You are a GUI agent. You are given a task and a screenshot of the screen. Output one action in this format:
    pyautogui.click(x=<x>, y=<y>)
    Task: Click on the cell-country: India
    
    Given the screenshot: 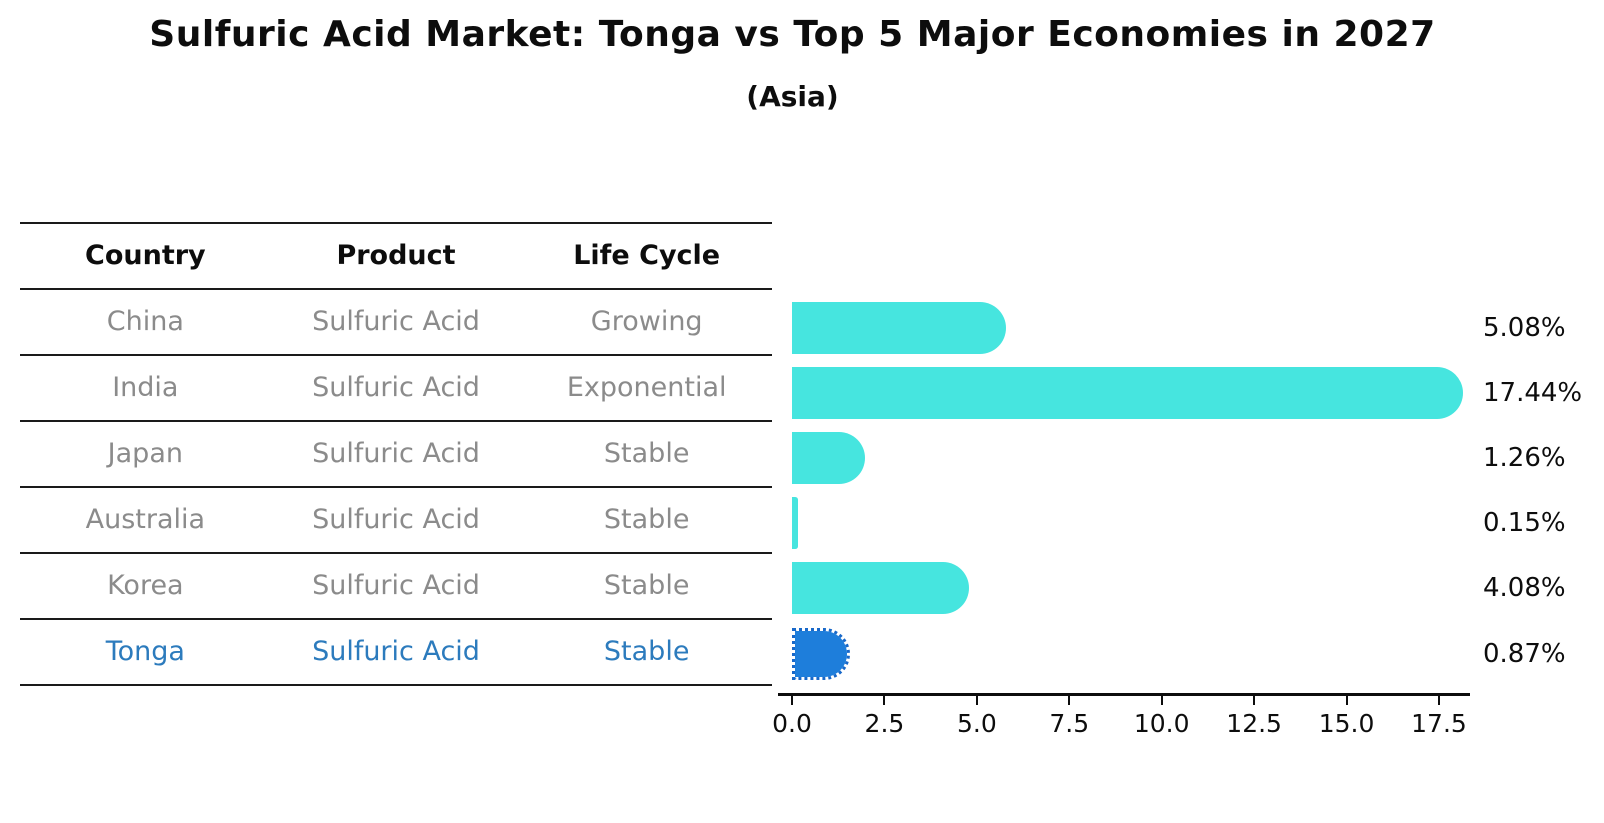 What is the action you would take?
    pyautogui.click(x=145, y=387)
    